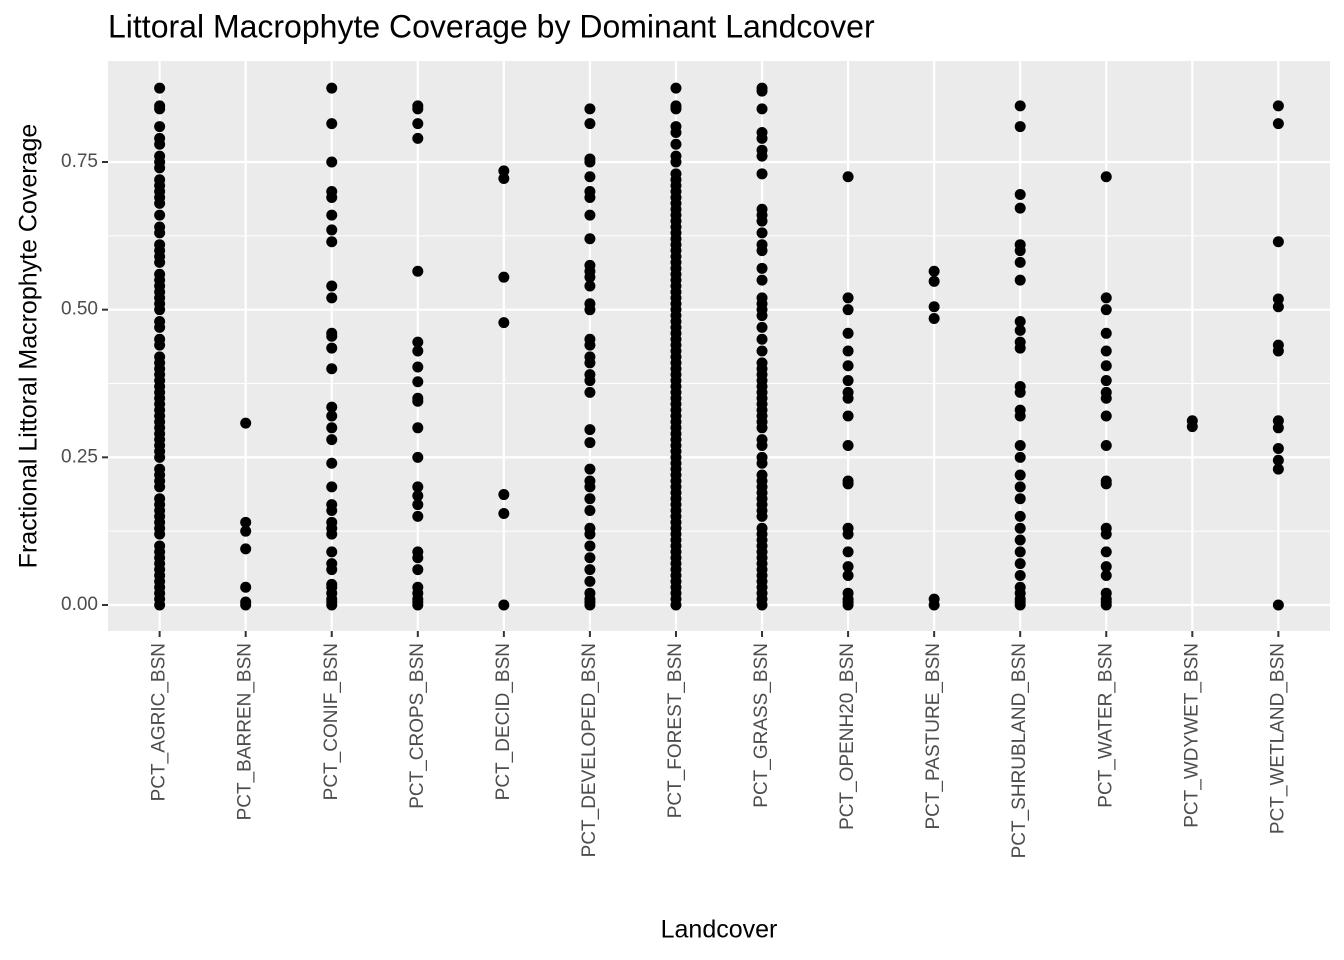 Image resolution: width=1344 pixels, height=960 pixels. Describe the element at coordinates (29, 346) in the screenshot. I see `y-axis-title: Fractional Littoral Macrophyte Coverage` at that location.